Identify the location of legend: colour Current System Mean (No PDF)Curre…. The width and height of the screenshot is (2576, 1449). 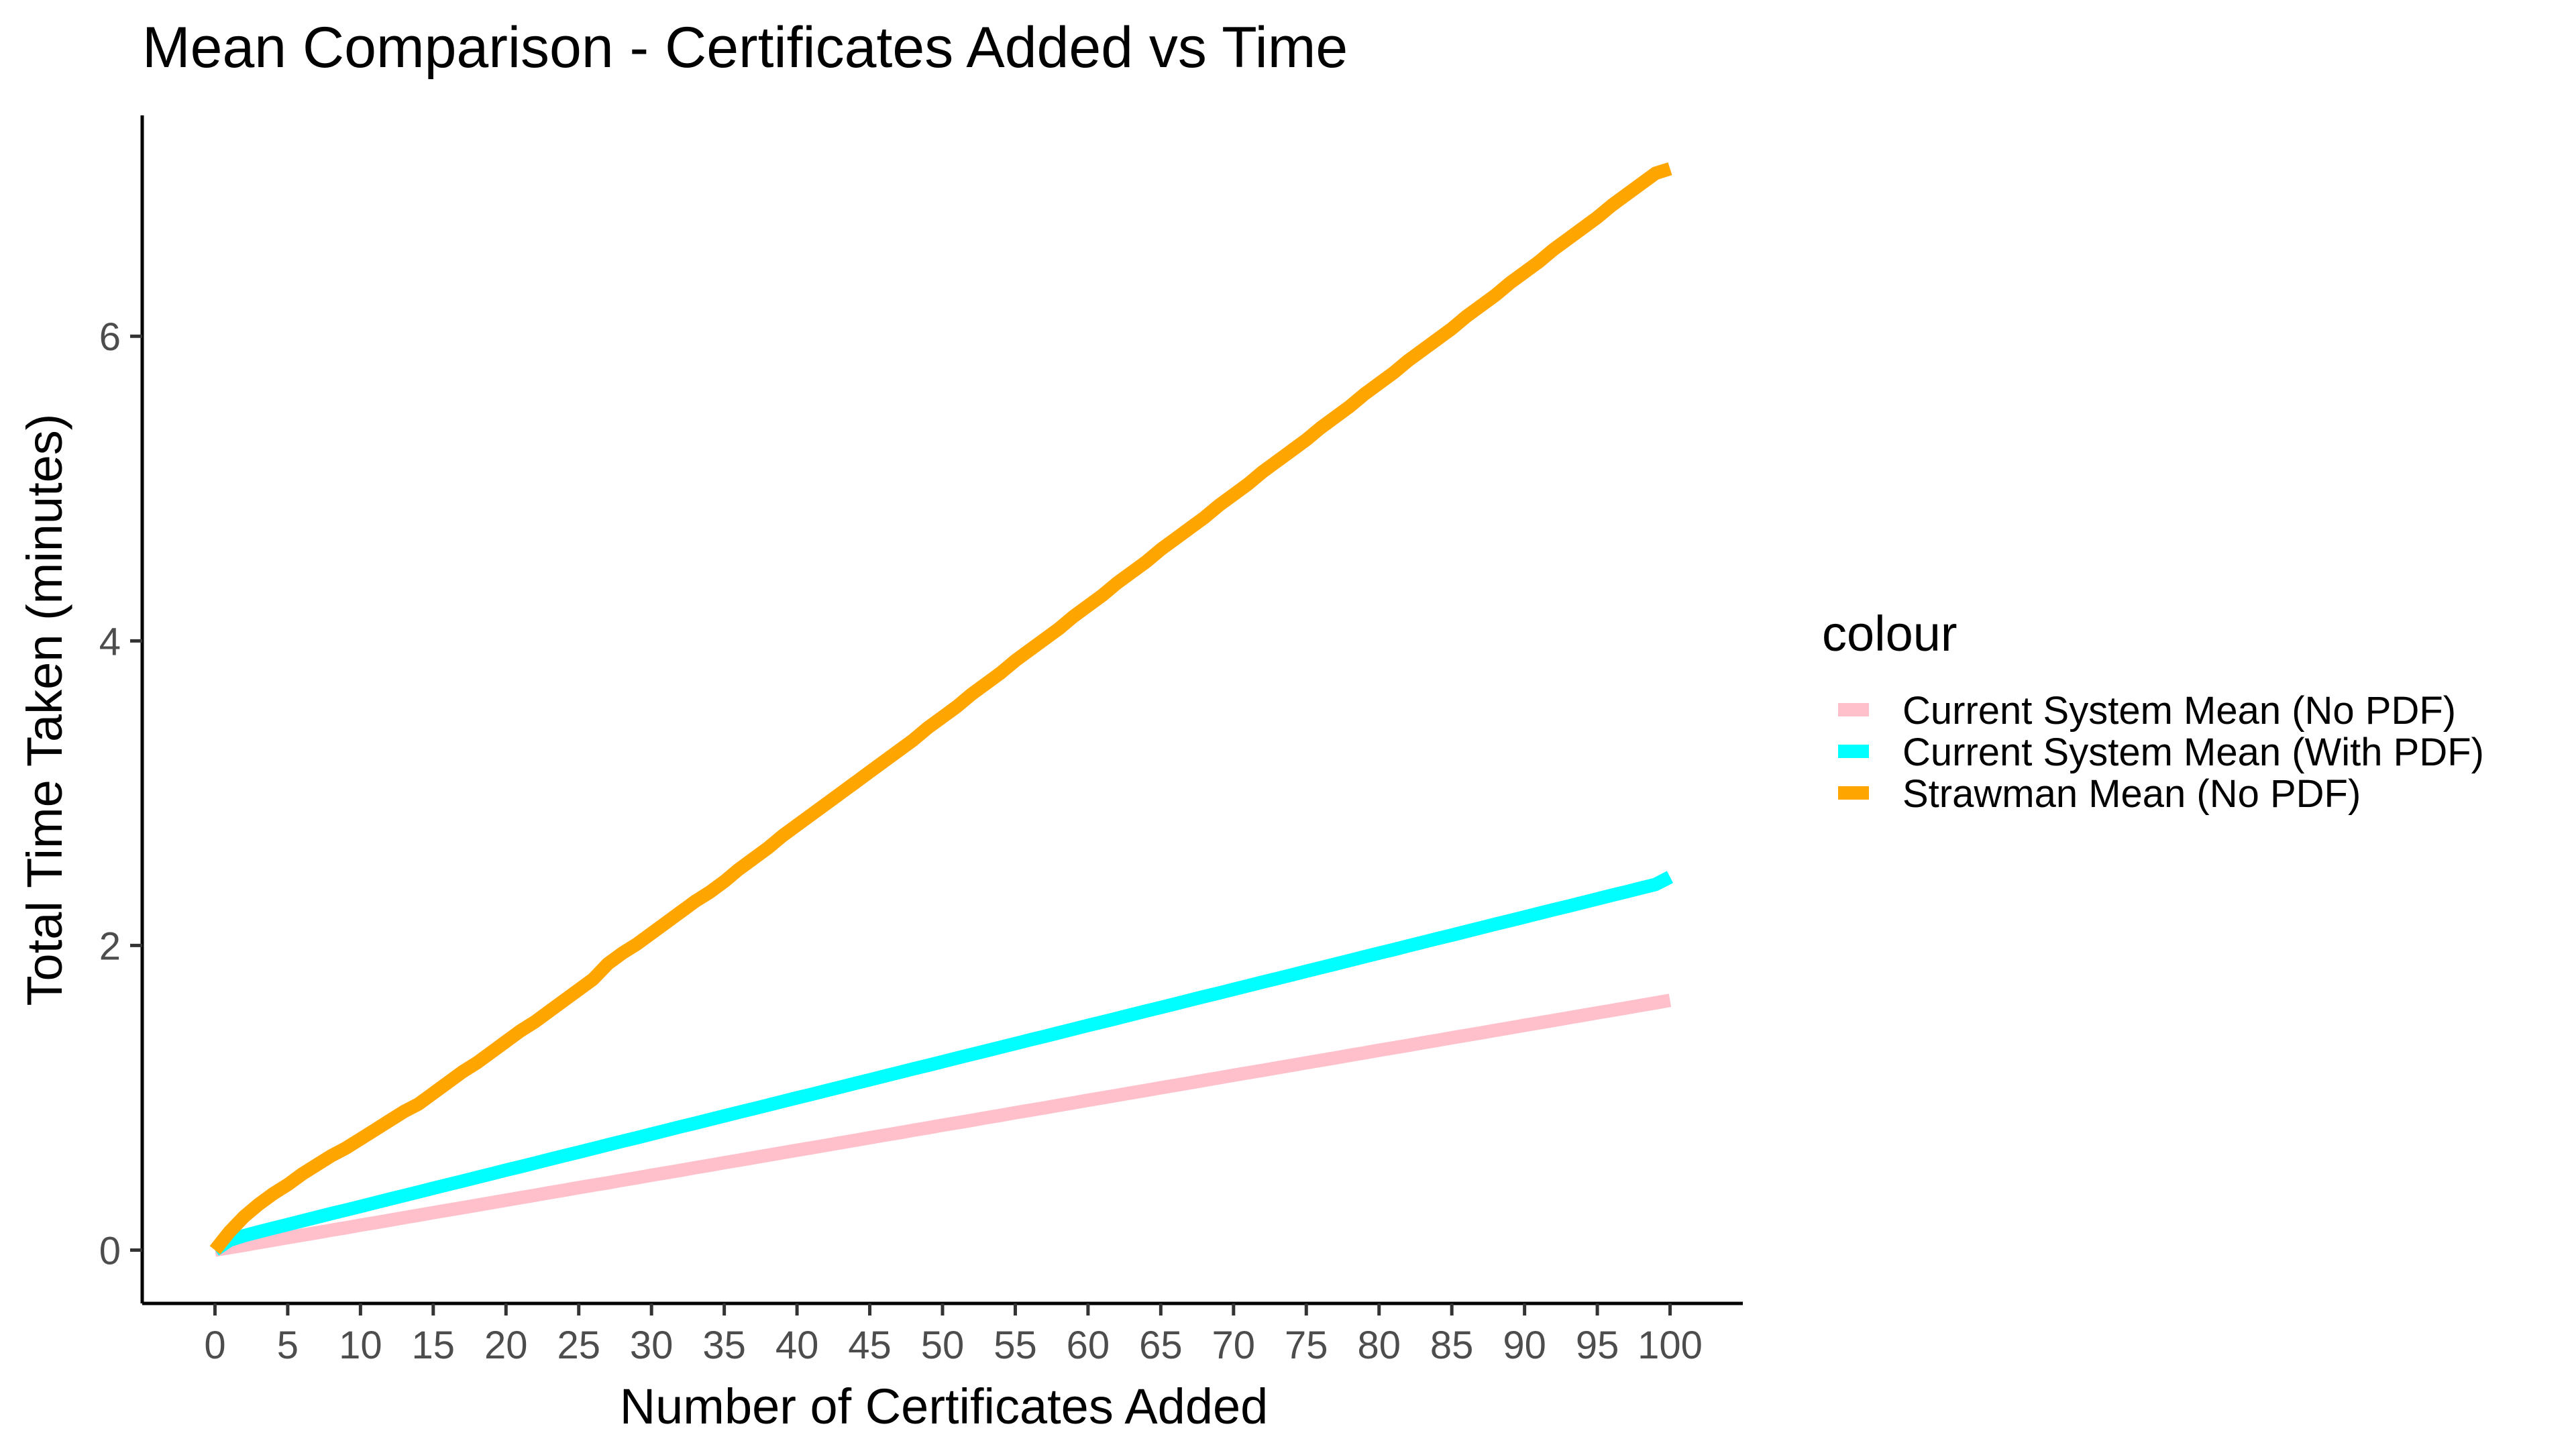
(2153, 711).